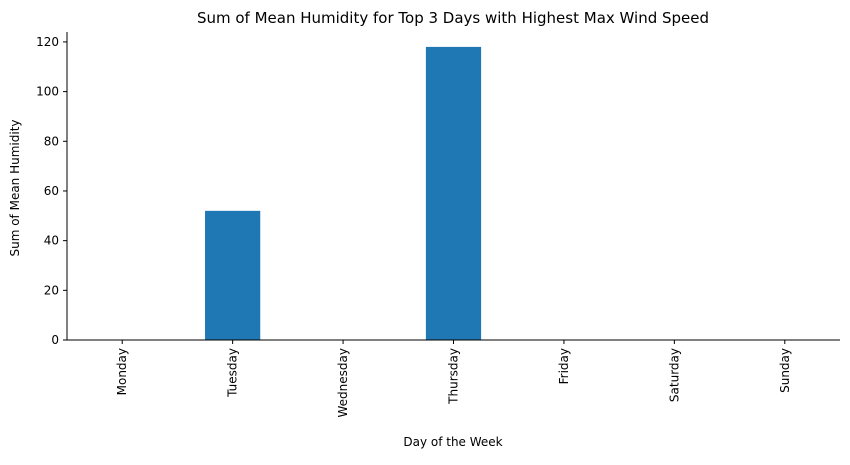  I want to click on y-tick-label: 100, so click(47, 92).